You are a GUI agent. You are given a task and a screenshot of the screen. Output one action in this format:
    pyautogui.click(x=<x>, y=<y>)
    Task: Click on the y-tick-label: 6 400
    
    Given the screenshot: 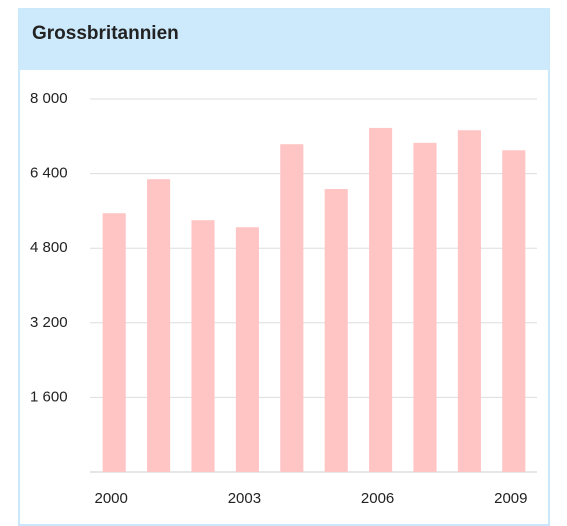 What is the action you would take?
    pyautogui.click(x=49, y=173)
    